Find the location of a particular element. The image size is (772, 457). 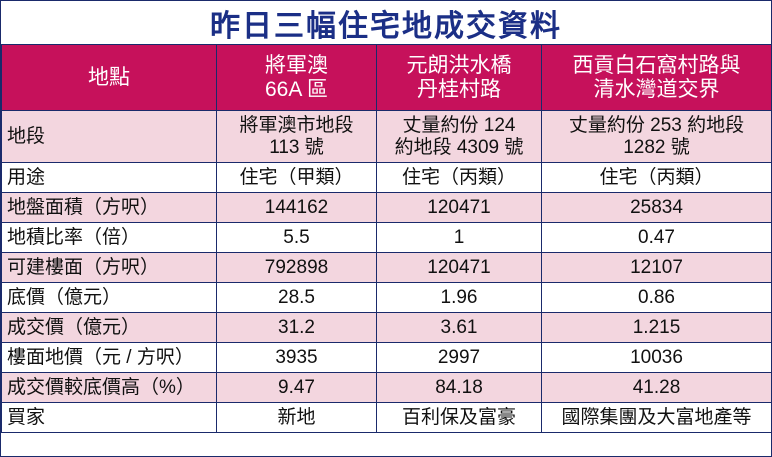

header-site-2: 元朗洪水橋 丹桂村路 is located at coordinates (459, 77).